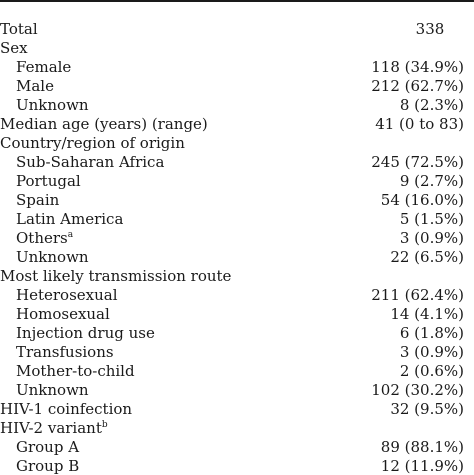 The height and width of the screenshot is (475, 474). I want to click on table-row-hiv2-variant: HIV-2 variantb, so click(237, 428).